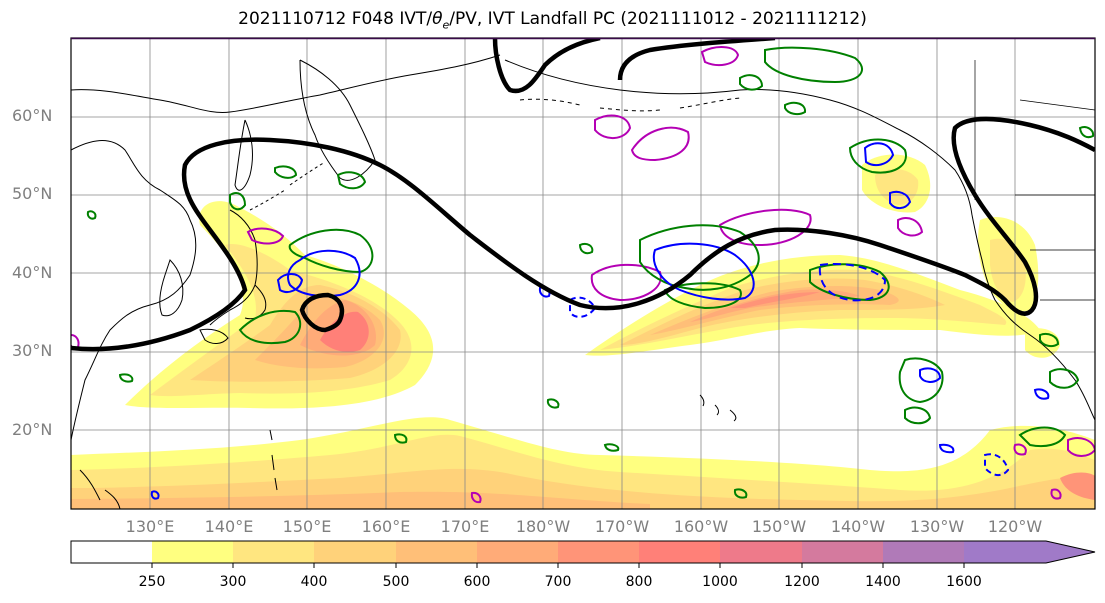  I want to click on colorbar-tick-600: 600, so click(477, 582).